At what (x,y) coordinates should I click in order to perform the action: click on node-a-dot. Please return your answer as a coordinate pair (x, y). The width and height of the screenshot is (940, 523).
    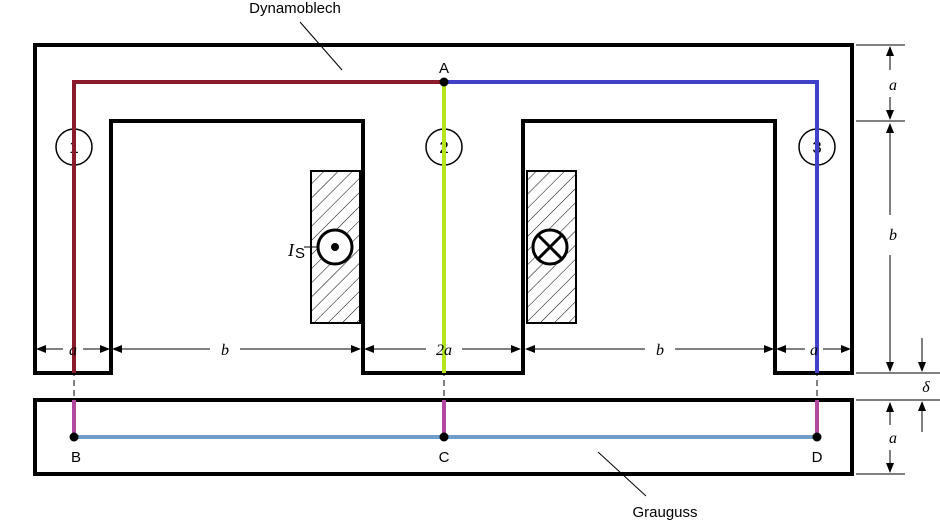
    Looking at the image, I should click on (444, 82).